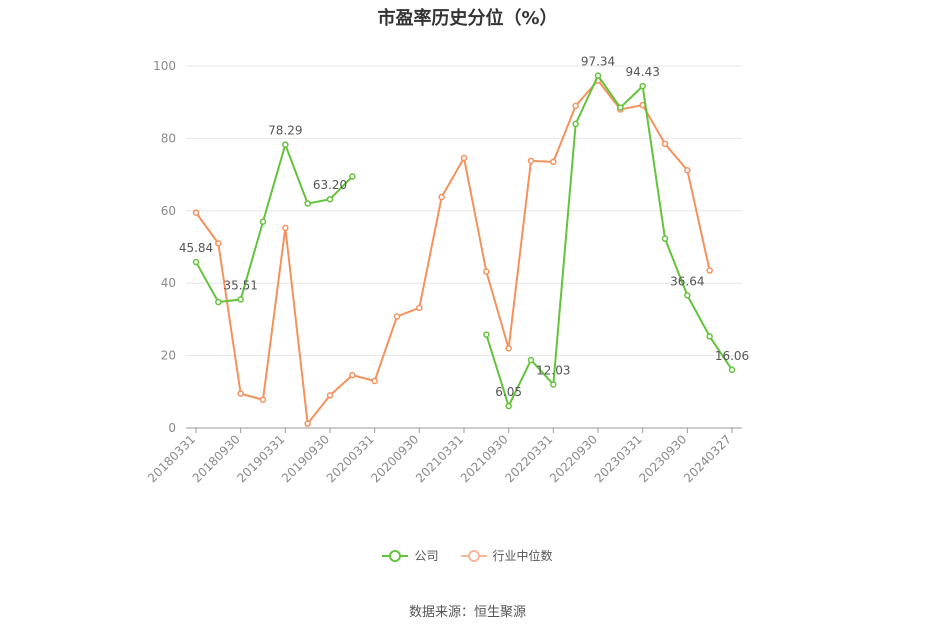  What do you see at coordinates (467, 612) in the screenshot?
I see `data-source: 数据来源：恒生聚源` at bounding box center [467, 612].